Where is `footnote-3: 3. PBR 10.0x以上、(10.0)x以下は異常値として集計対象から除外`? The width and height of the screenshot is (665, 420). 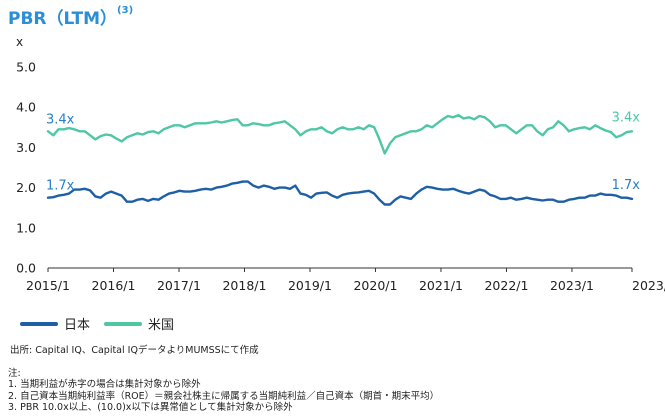
footnote-3: 3. PBR 10.0x以上、(10.0)x以下は異常値として集計対象から除外 is located at coordinates (150, 408).